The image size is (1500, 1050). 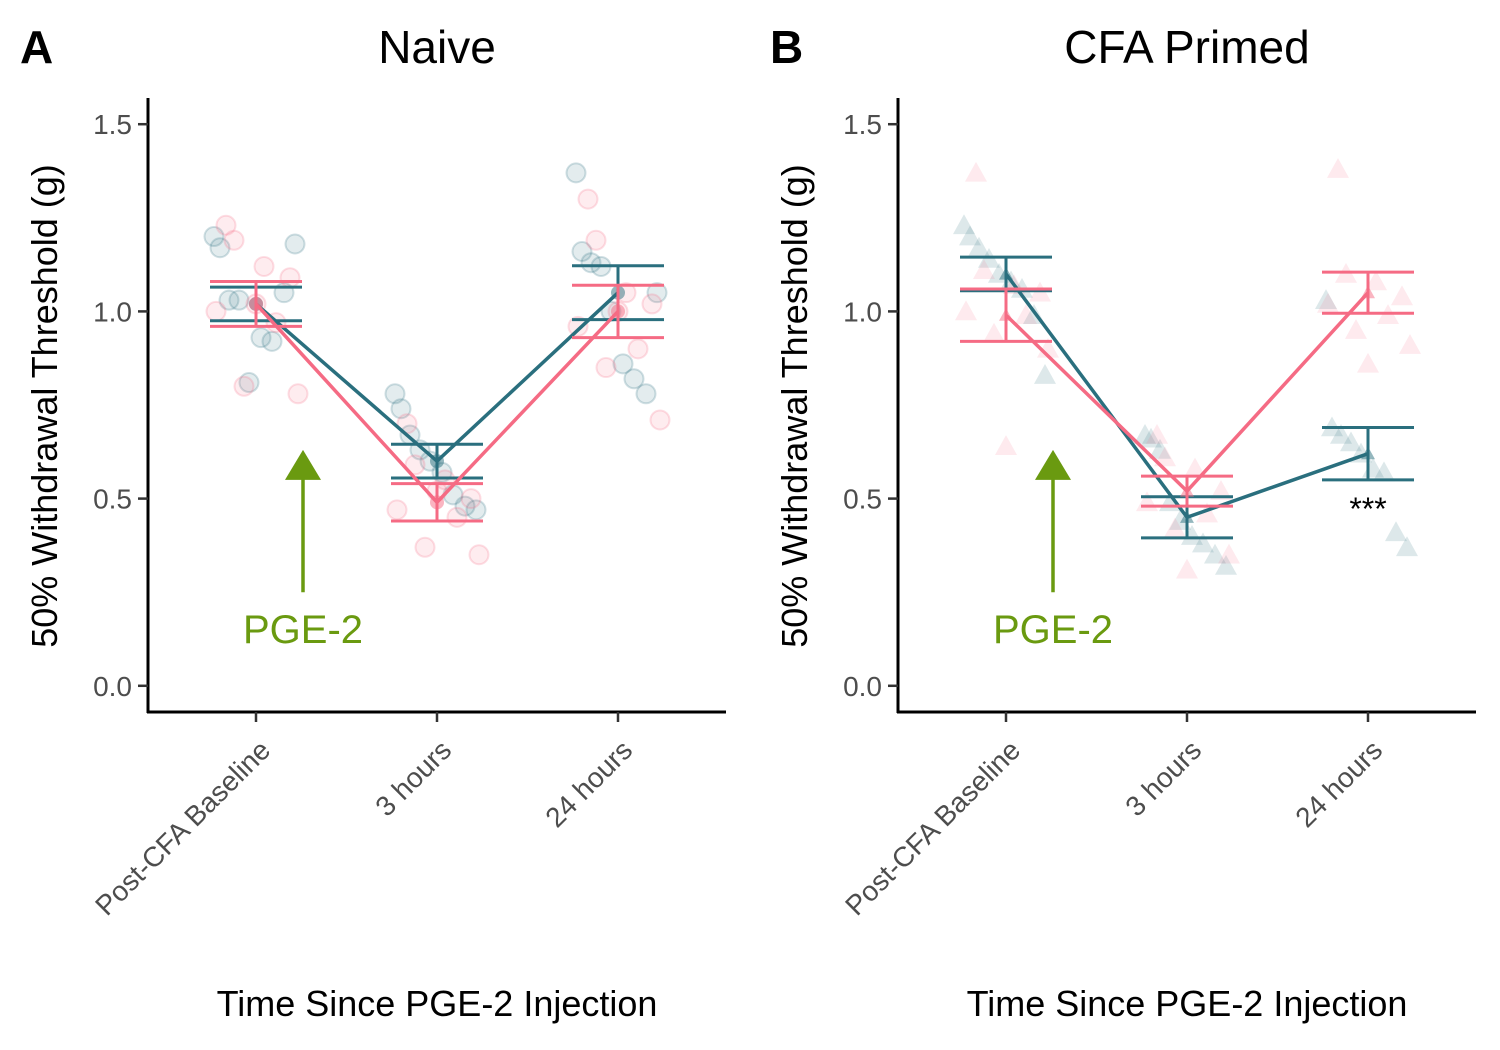 What do you see at coordinates (112, 124) in the screenshot?
I see `panel-a-y-tick-label: 1.5` at bounding box center [112, 124].